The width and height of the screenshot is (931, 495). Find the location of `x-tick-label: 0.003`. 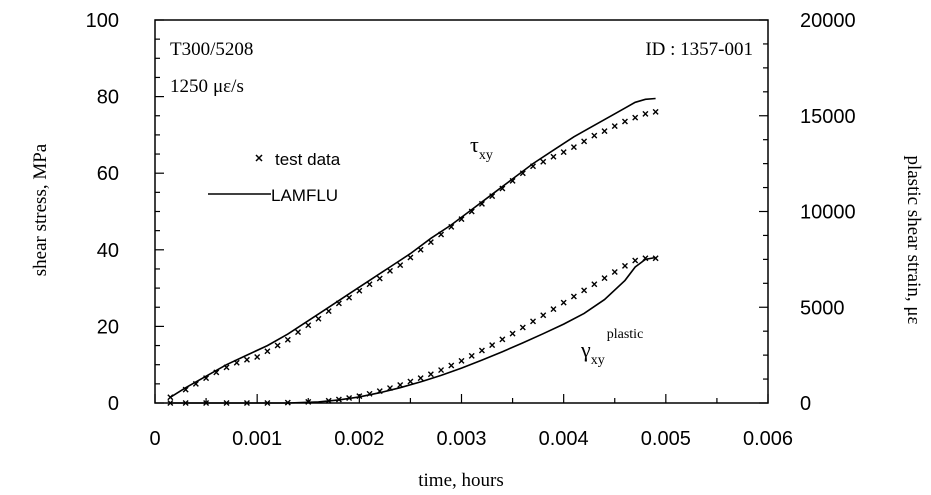

x-tick-label: 0.003 is located at coordinates (461, 439).